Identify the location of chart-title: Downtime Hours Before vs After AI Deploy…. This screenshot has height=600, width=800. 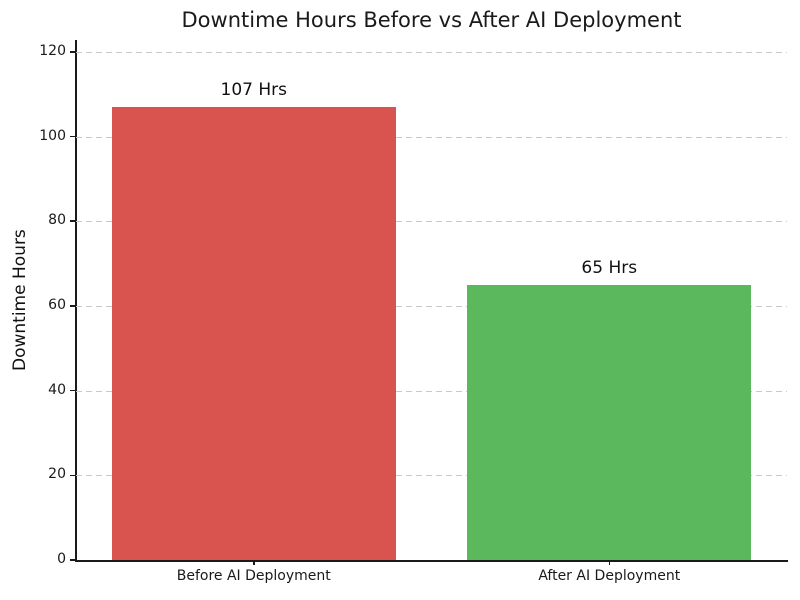
(431, 20).